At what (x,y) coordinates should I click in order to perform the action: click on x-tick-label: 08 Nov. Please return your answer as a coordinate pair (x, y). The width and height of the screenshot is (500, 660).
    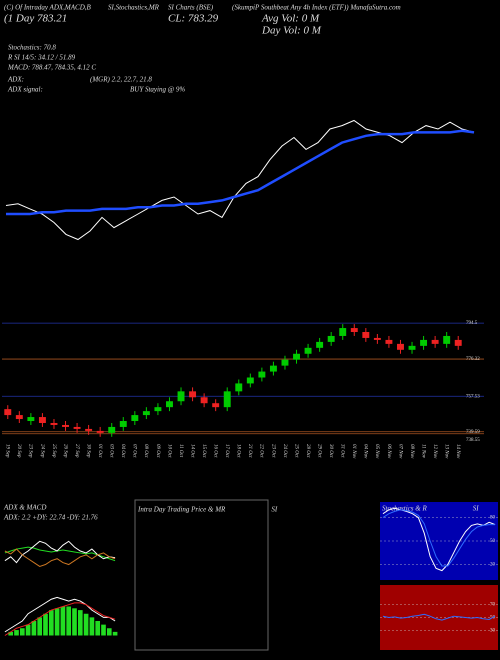
    Looking at the image, I should click on (411, 451).